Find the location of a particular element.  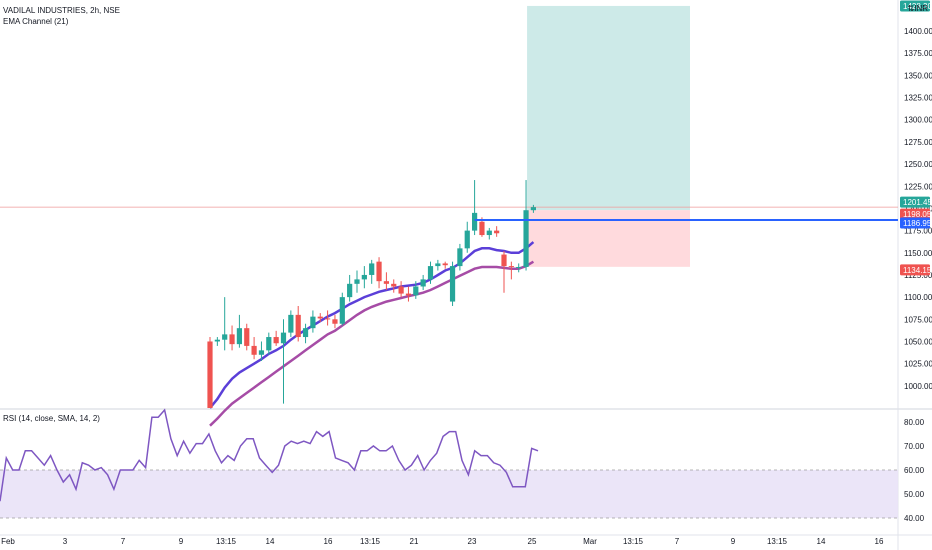

ema-legend: EMA Channel (21) is located at coordinates (36, 22).